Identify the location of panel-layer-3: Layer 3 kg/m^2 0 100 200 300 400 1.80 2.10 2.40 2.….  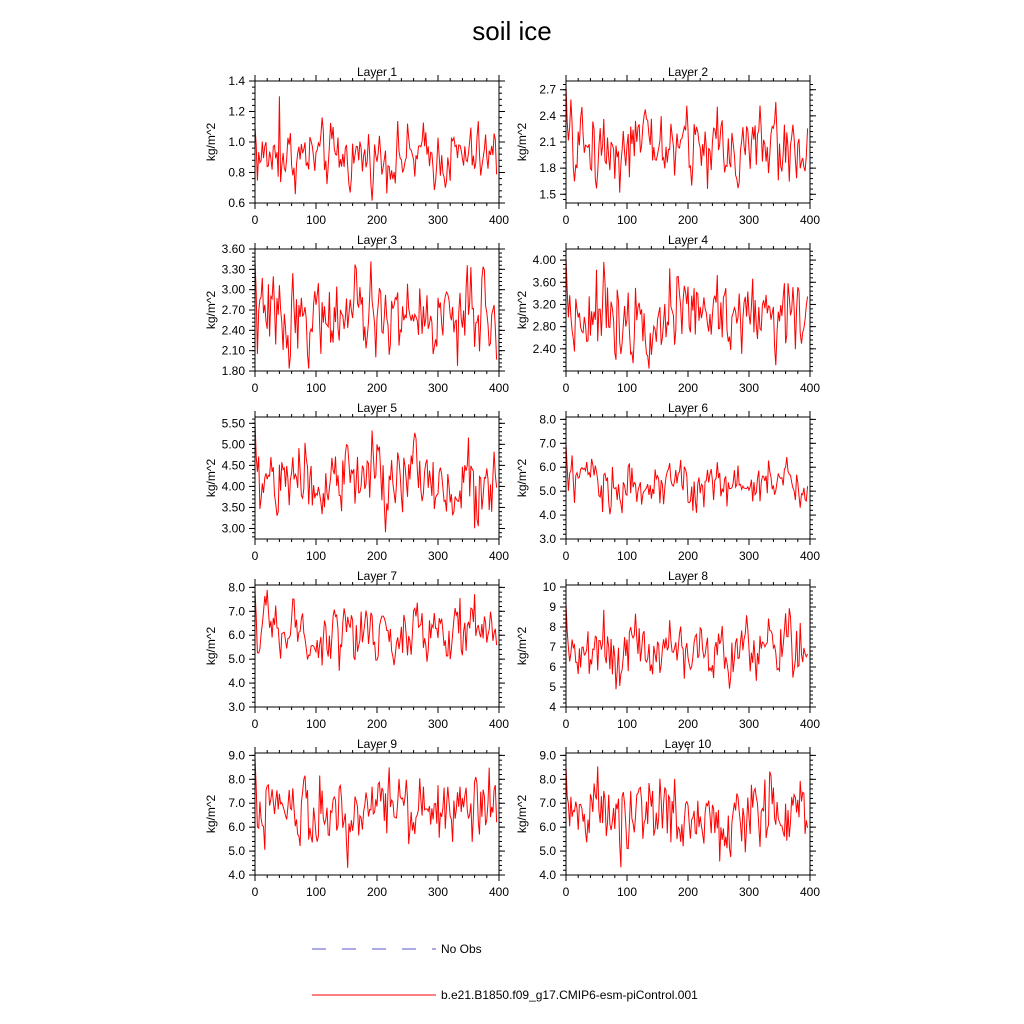
(356, 314).